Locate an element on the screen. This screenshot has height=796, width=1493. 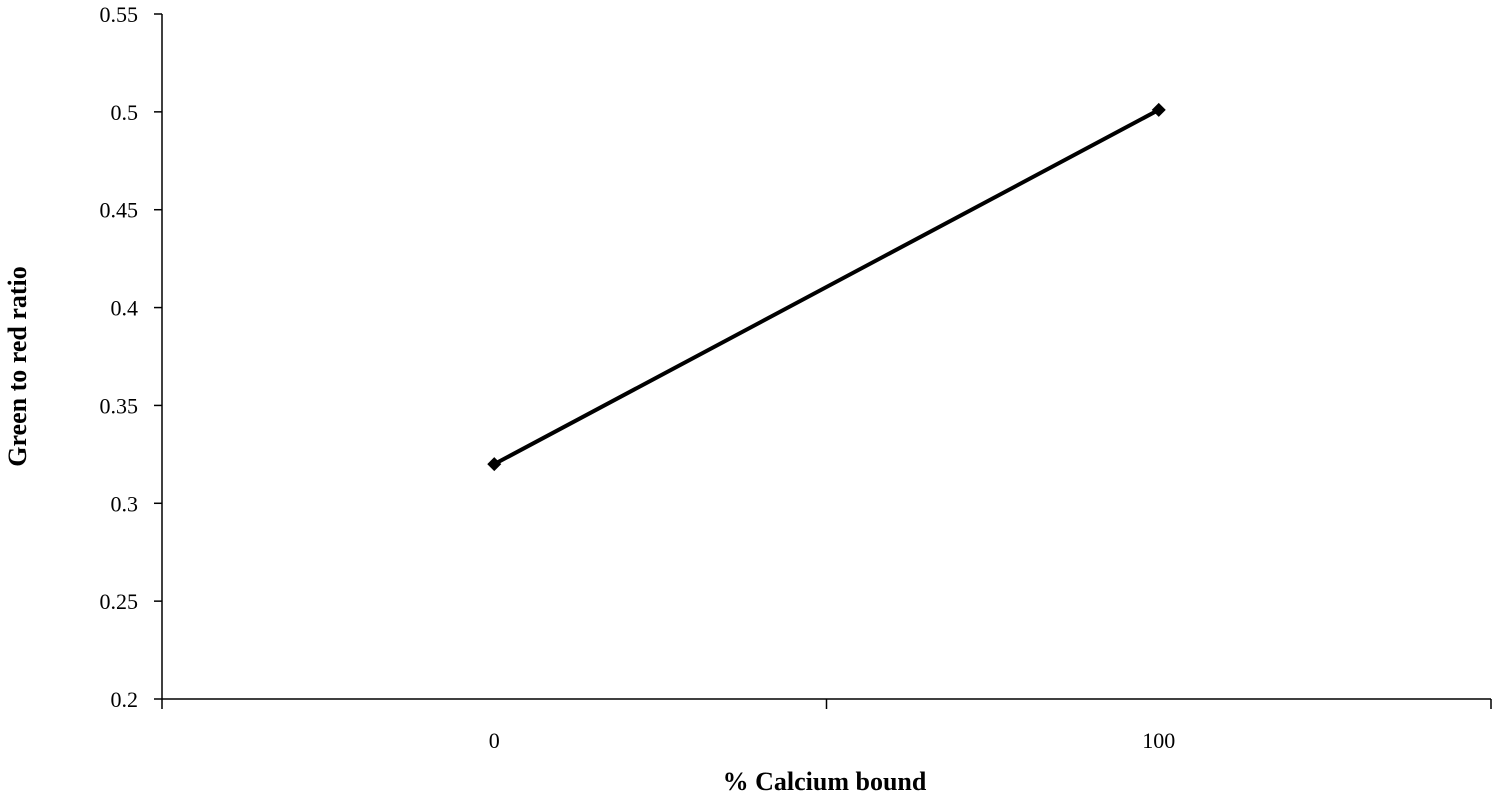
x-tick-label: 100 is located at coordinates (1158, 740).